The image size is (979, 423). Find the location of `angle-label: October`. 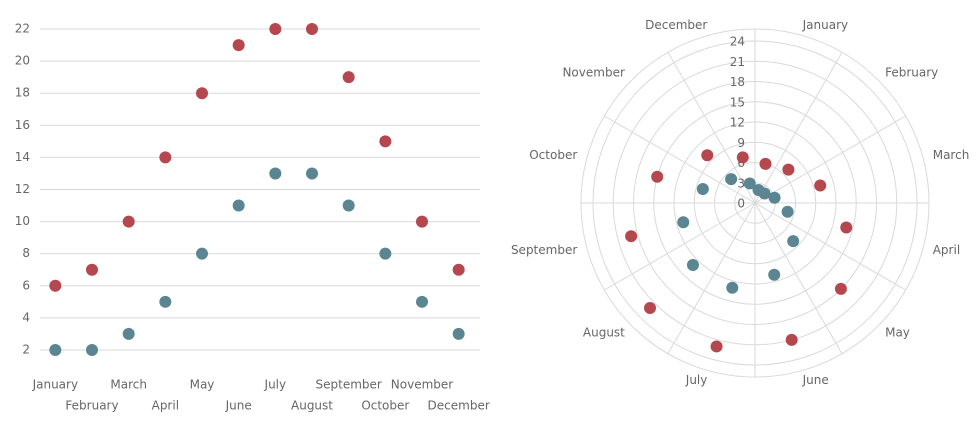

angle-label: October is located at coordinates (553, 155).